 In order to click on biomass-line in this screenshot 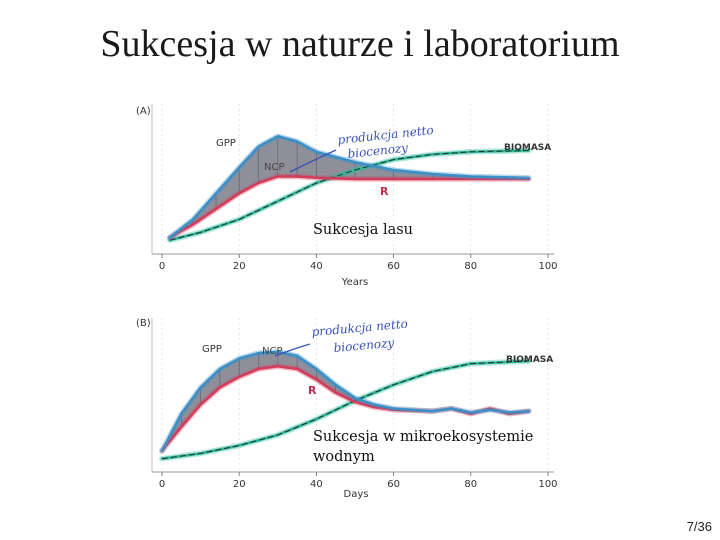, I will do `click(349, 195)`.